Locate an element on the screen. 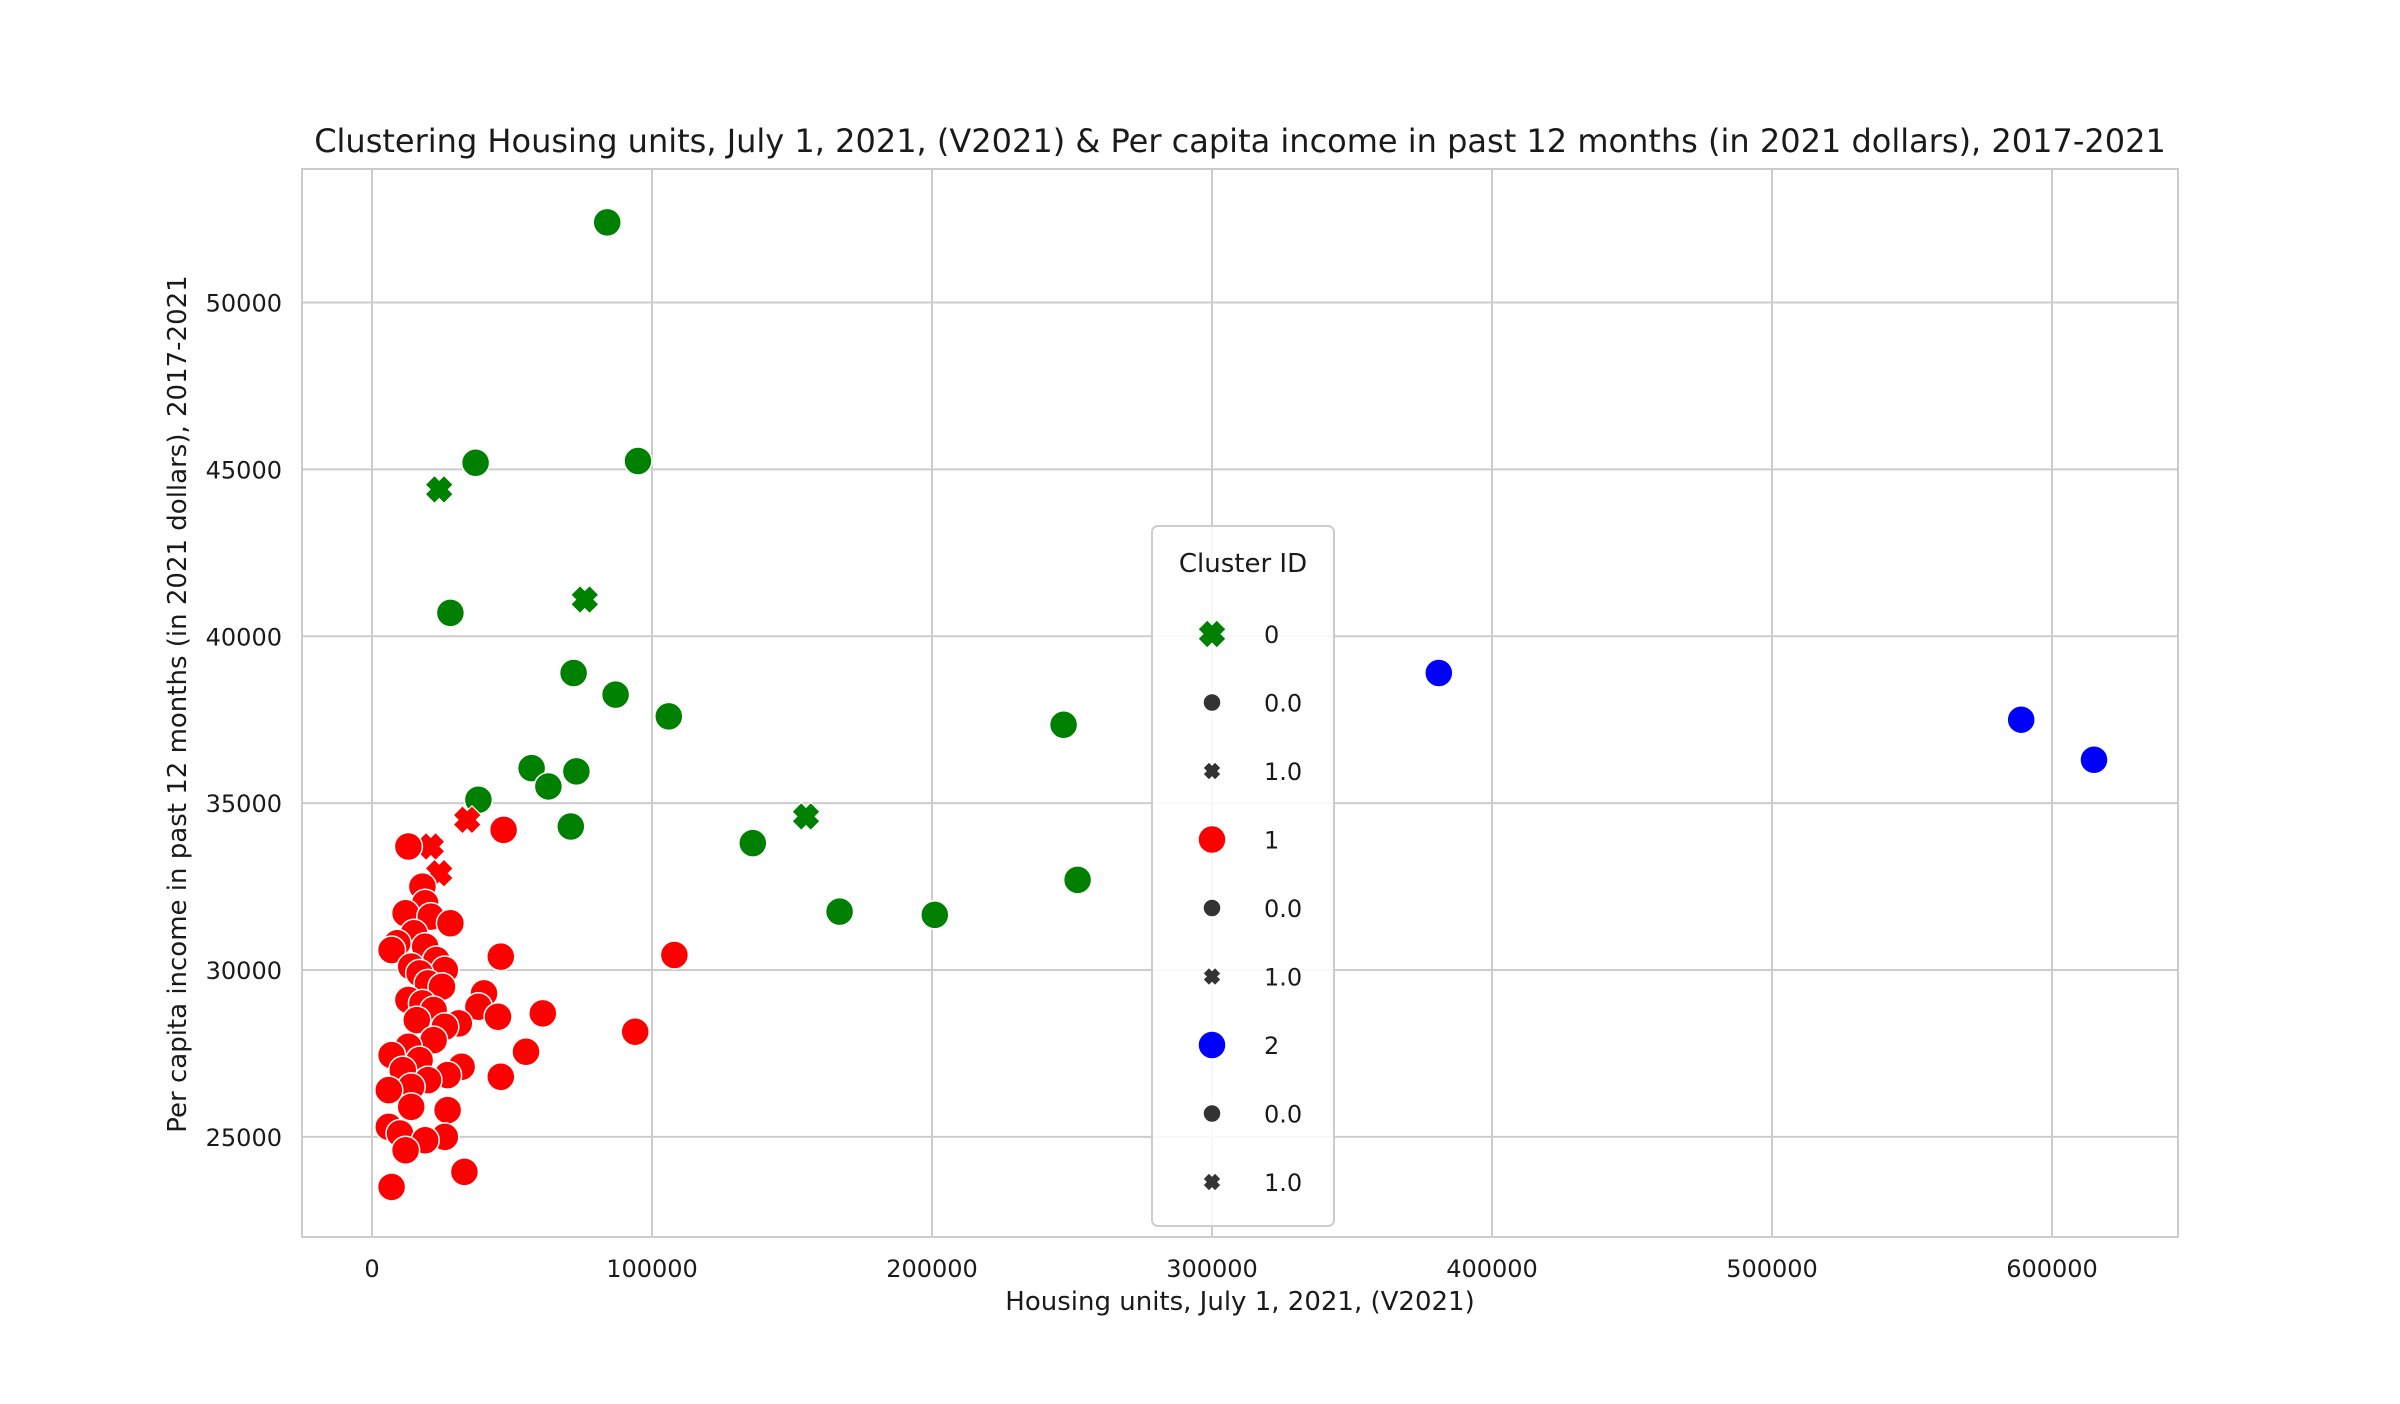  x-tick-label: 400000 is located at coordinates (1492, 1269).